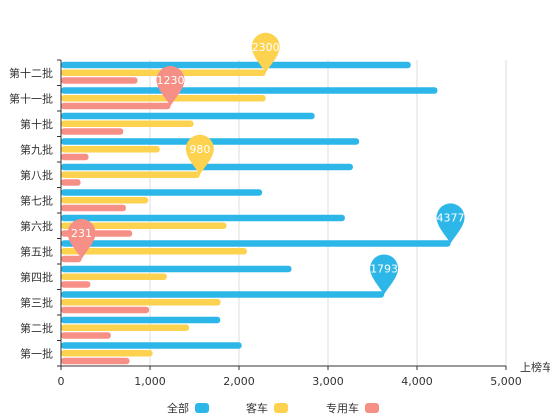  Describe the element at coordinates (178, 408) in the screenshot. I see `legend-label: 全部` at that location.